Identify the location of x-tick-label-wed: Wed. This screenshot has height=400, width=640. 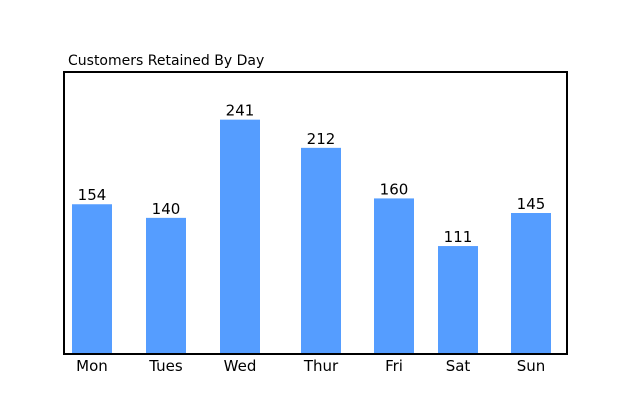
(240, 366).